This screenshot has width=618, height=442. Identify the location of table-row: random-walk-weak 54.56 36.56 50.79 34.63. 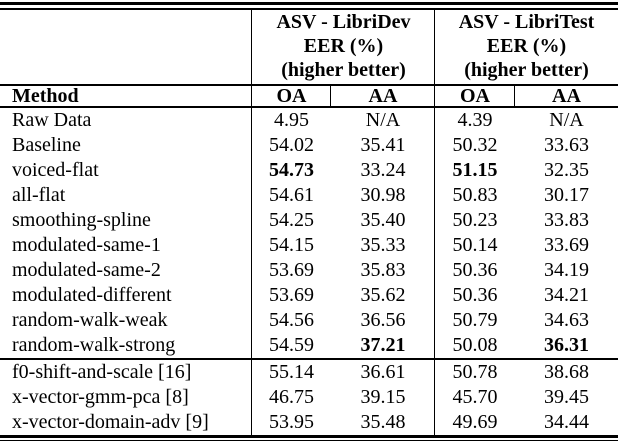
(309, 320).